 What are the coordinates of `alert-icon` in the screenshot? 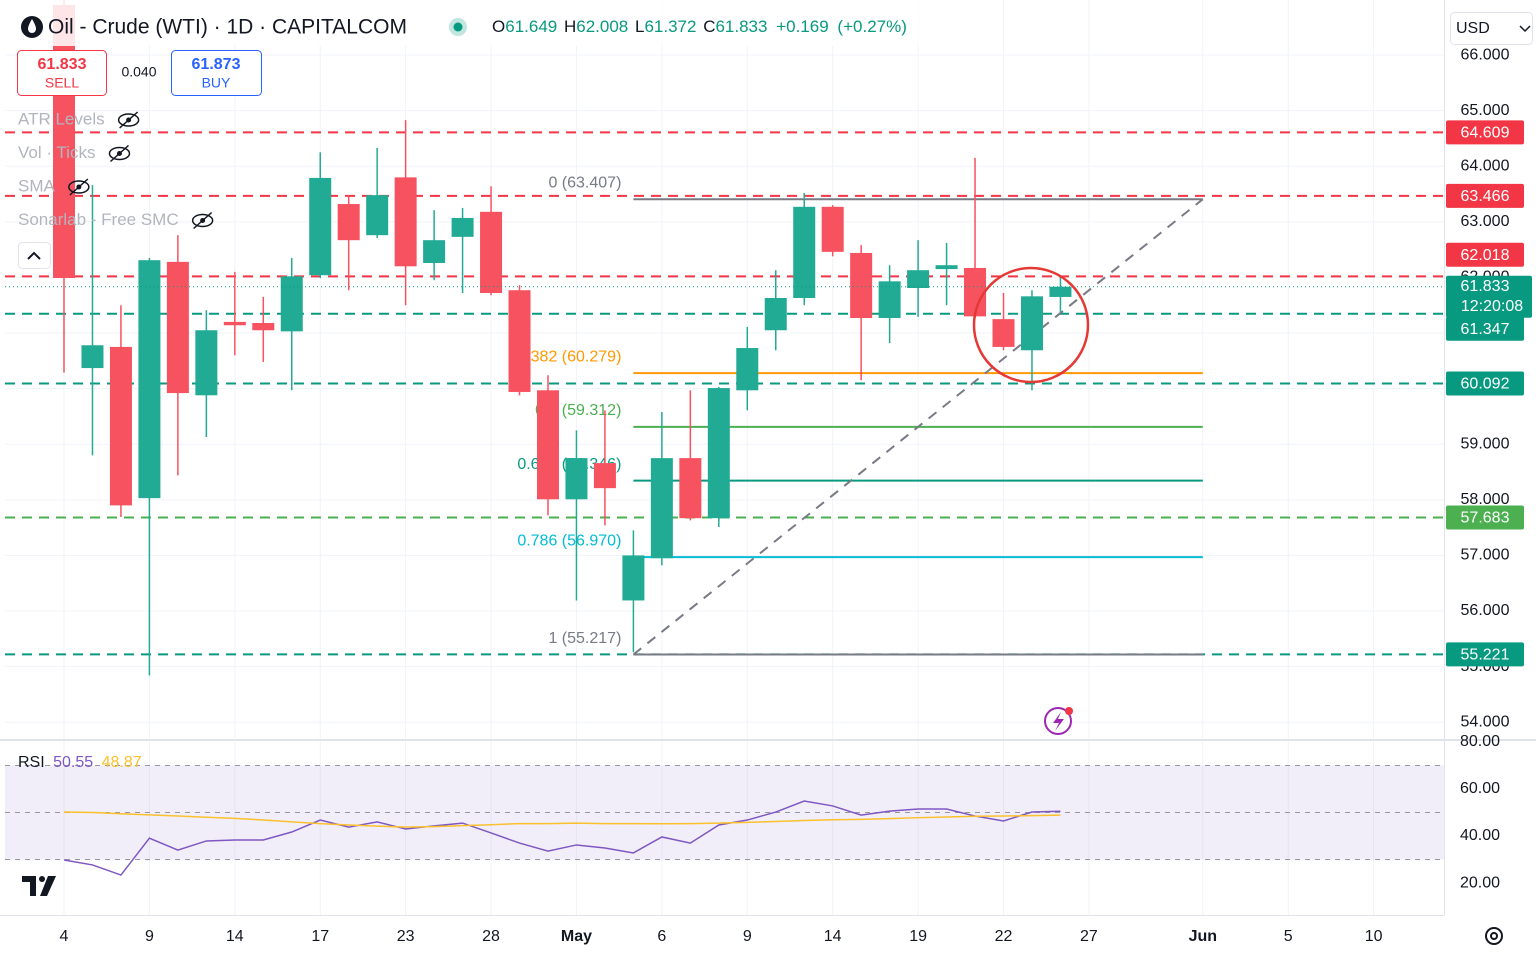 It's located at (1058, 721).